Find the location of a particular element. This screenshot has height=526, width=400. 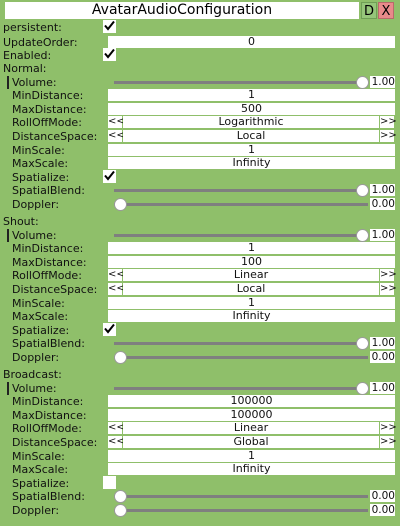

distance-space-row: DistanceSpace: << Global >> is located at coordinates (200, 443).